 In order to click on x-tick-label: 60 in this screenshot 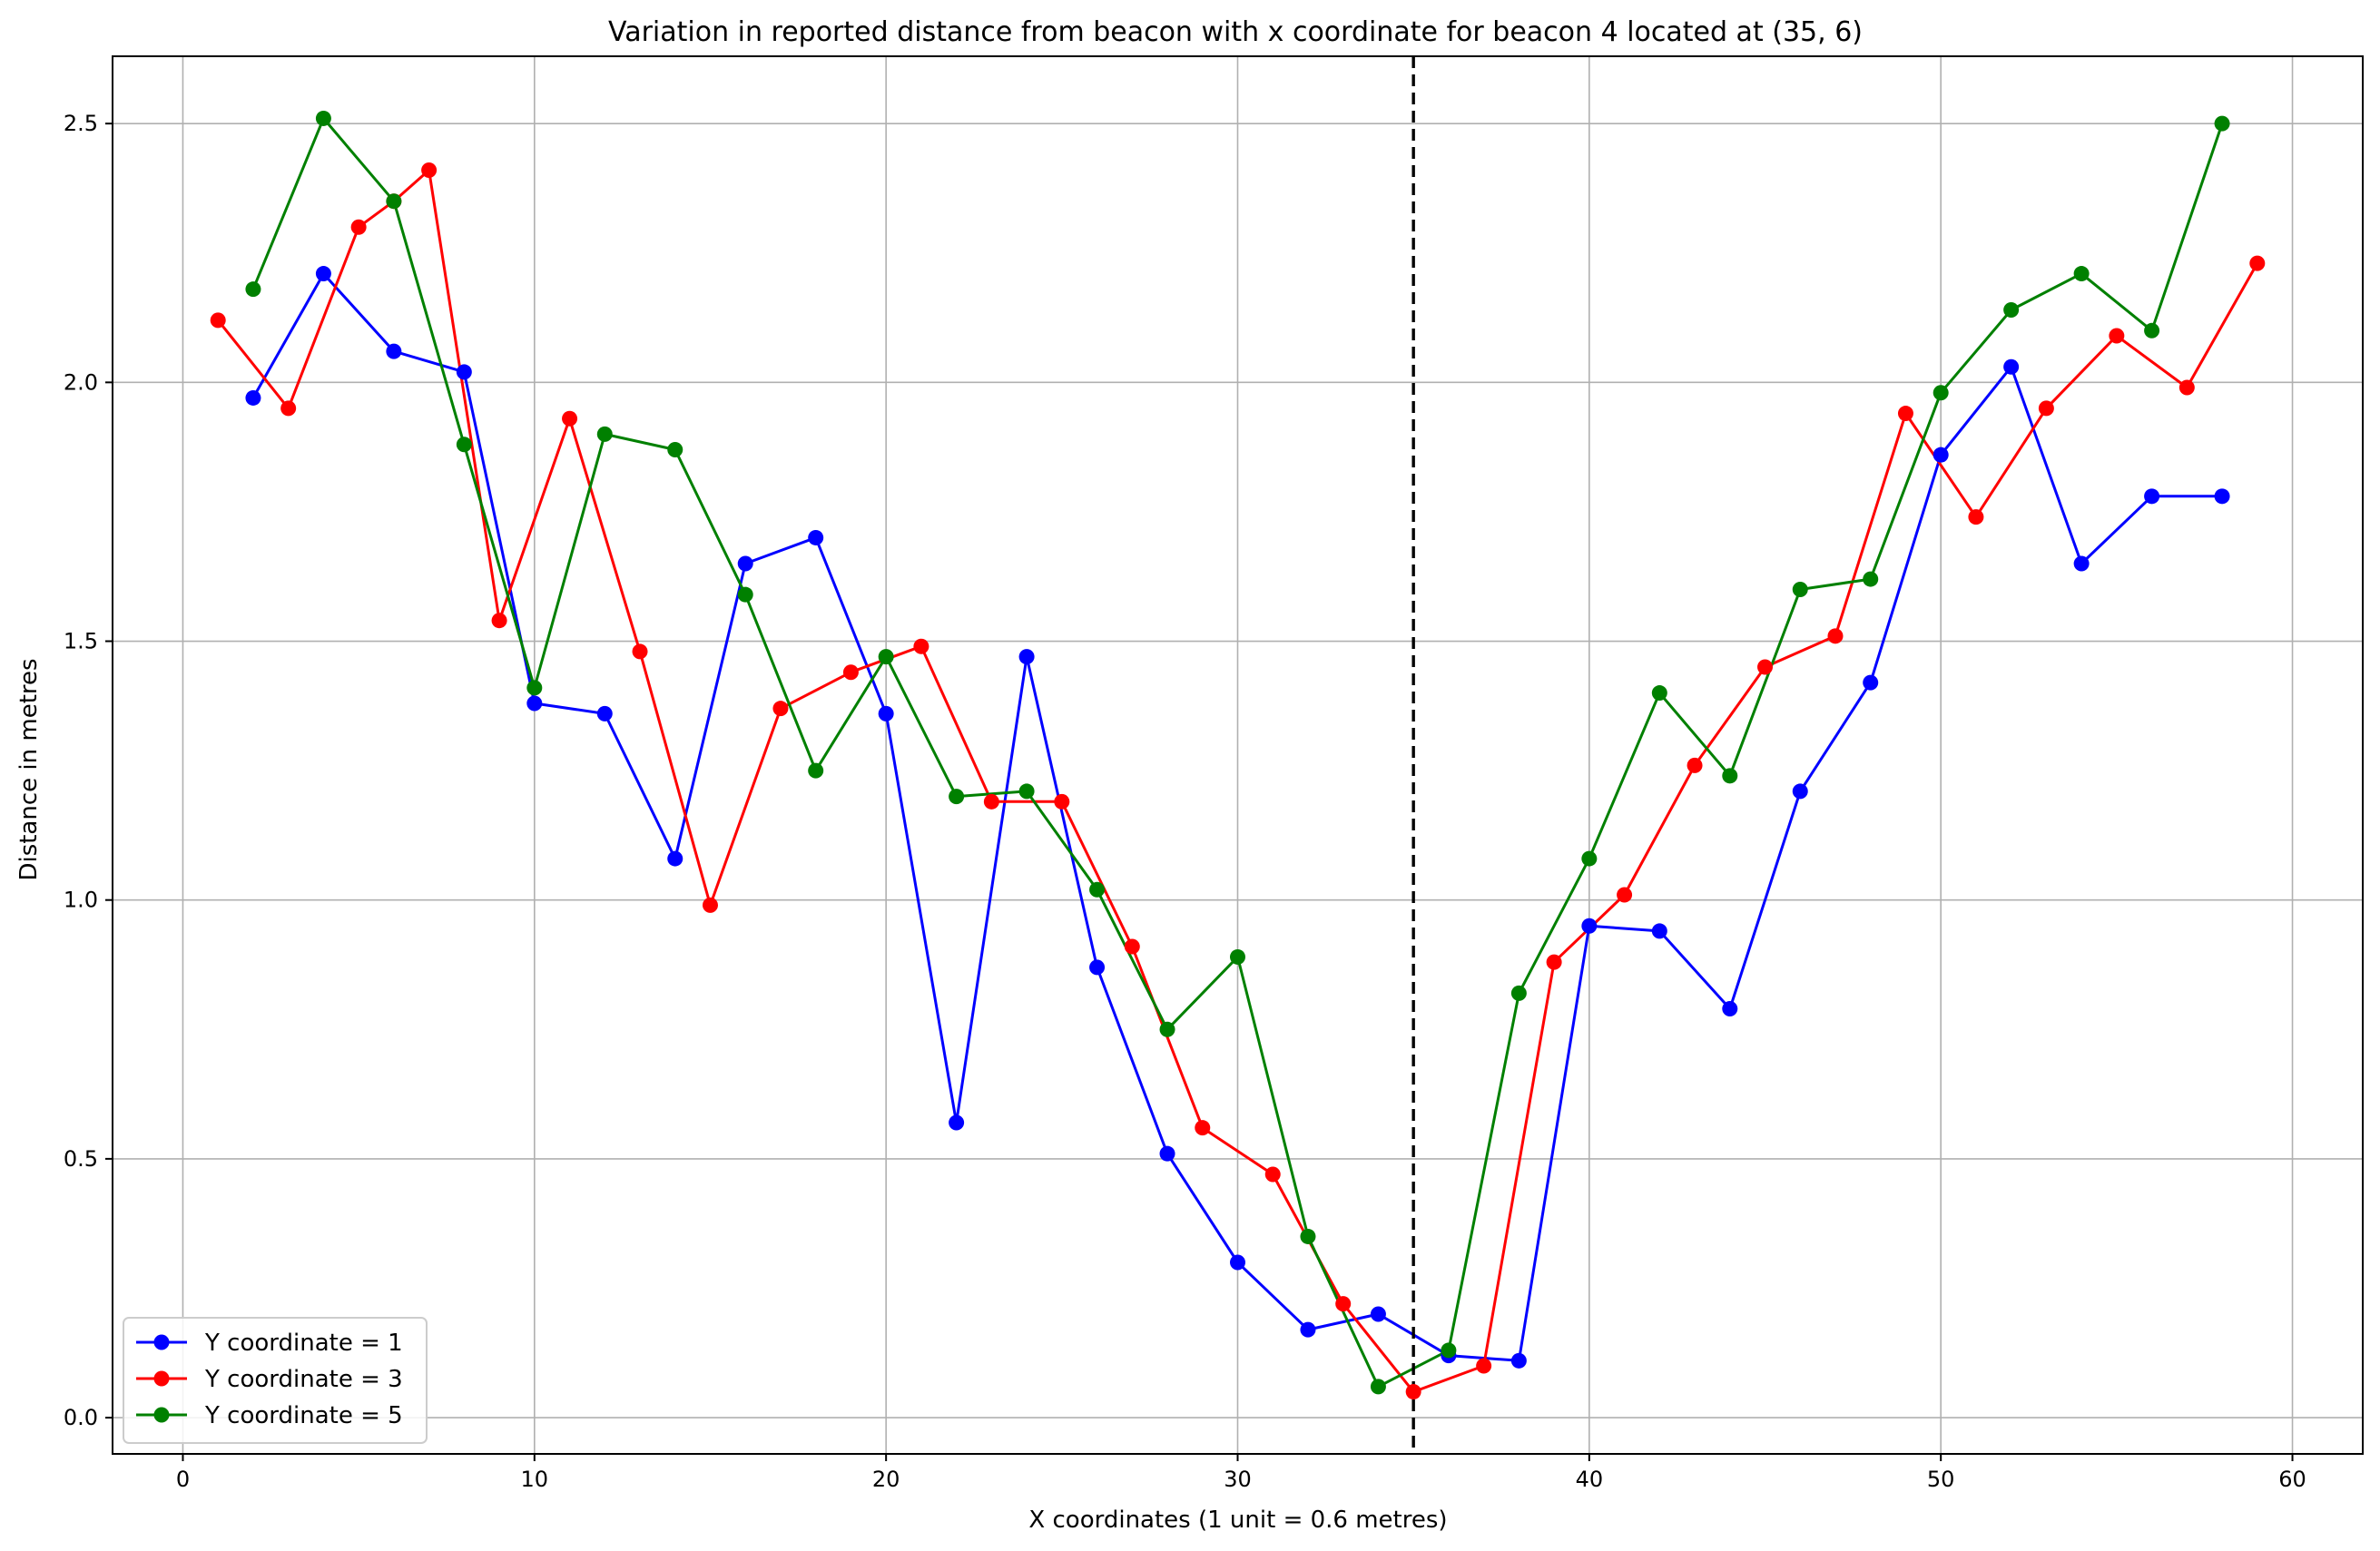, I will do `click(2292, 1479)`.